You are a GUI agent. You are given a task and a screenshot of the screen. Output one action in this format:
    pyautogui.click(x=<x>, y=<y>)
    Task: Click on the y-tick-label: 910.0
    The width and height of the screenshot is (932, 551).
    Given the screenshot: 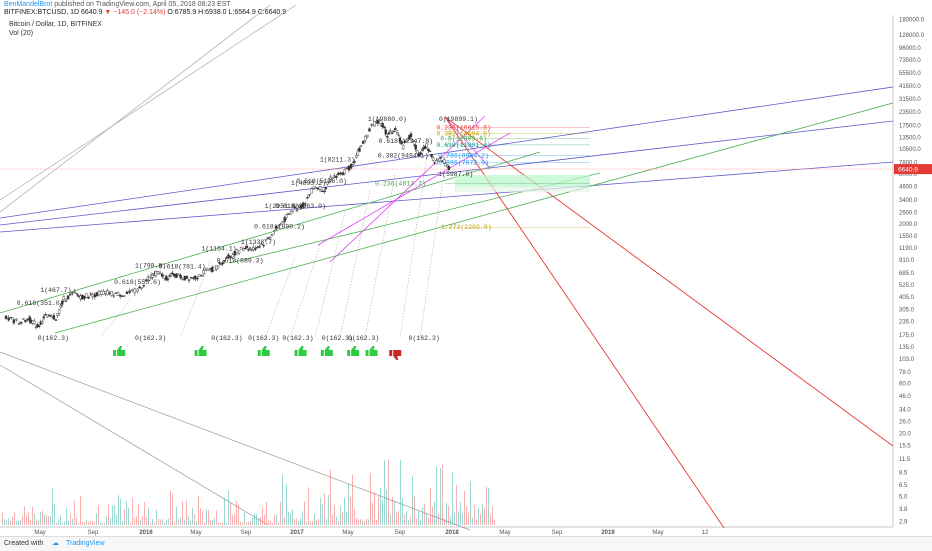 What is the action you would take?
    pyautogui.click(x=907, y=261)
    